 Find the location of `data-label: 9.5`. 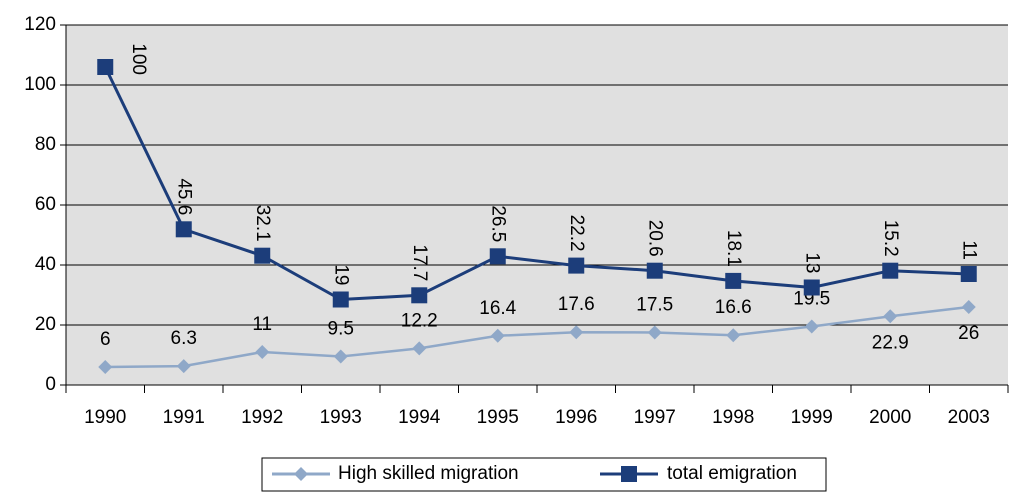

data-label: 9.5 is located at coordinates (341, 329).